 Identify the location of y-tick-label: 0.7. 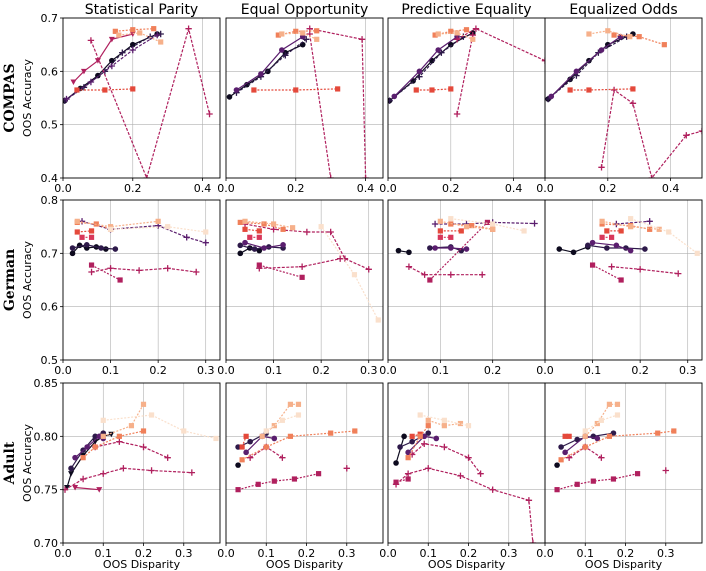
(50, 18).